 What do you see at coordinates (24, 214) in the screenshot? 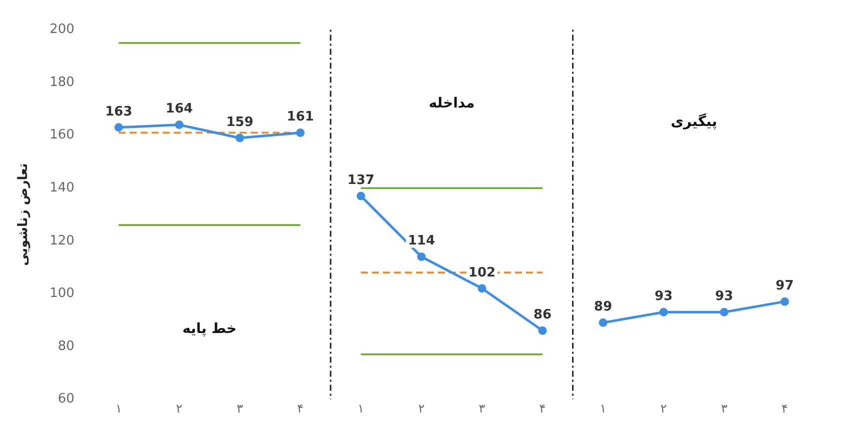
I see `y-axis-title: تعارض زناشویی` at bounding box center [24, 214].